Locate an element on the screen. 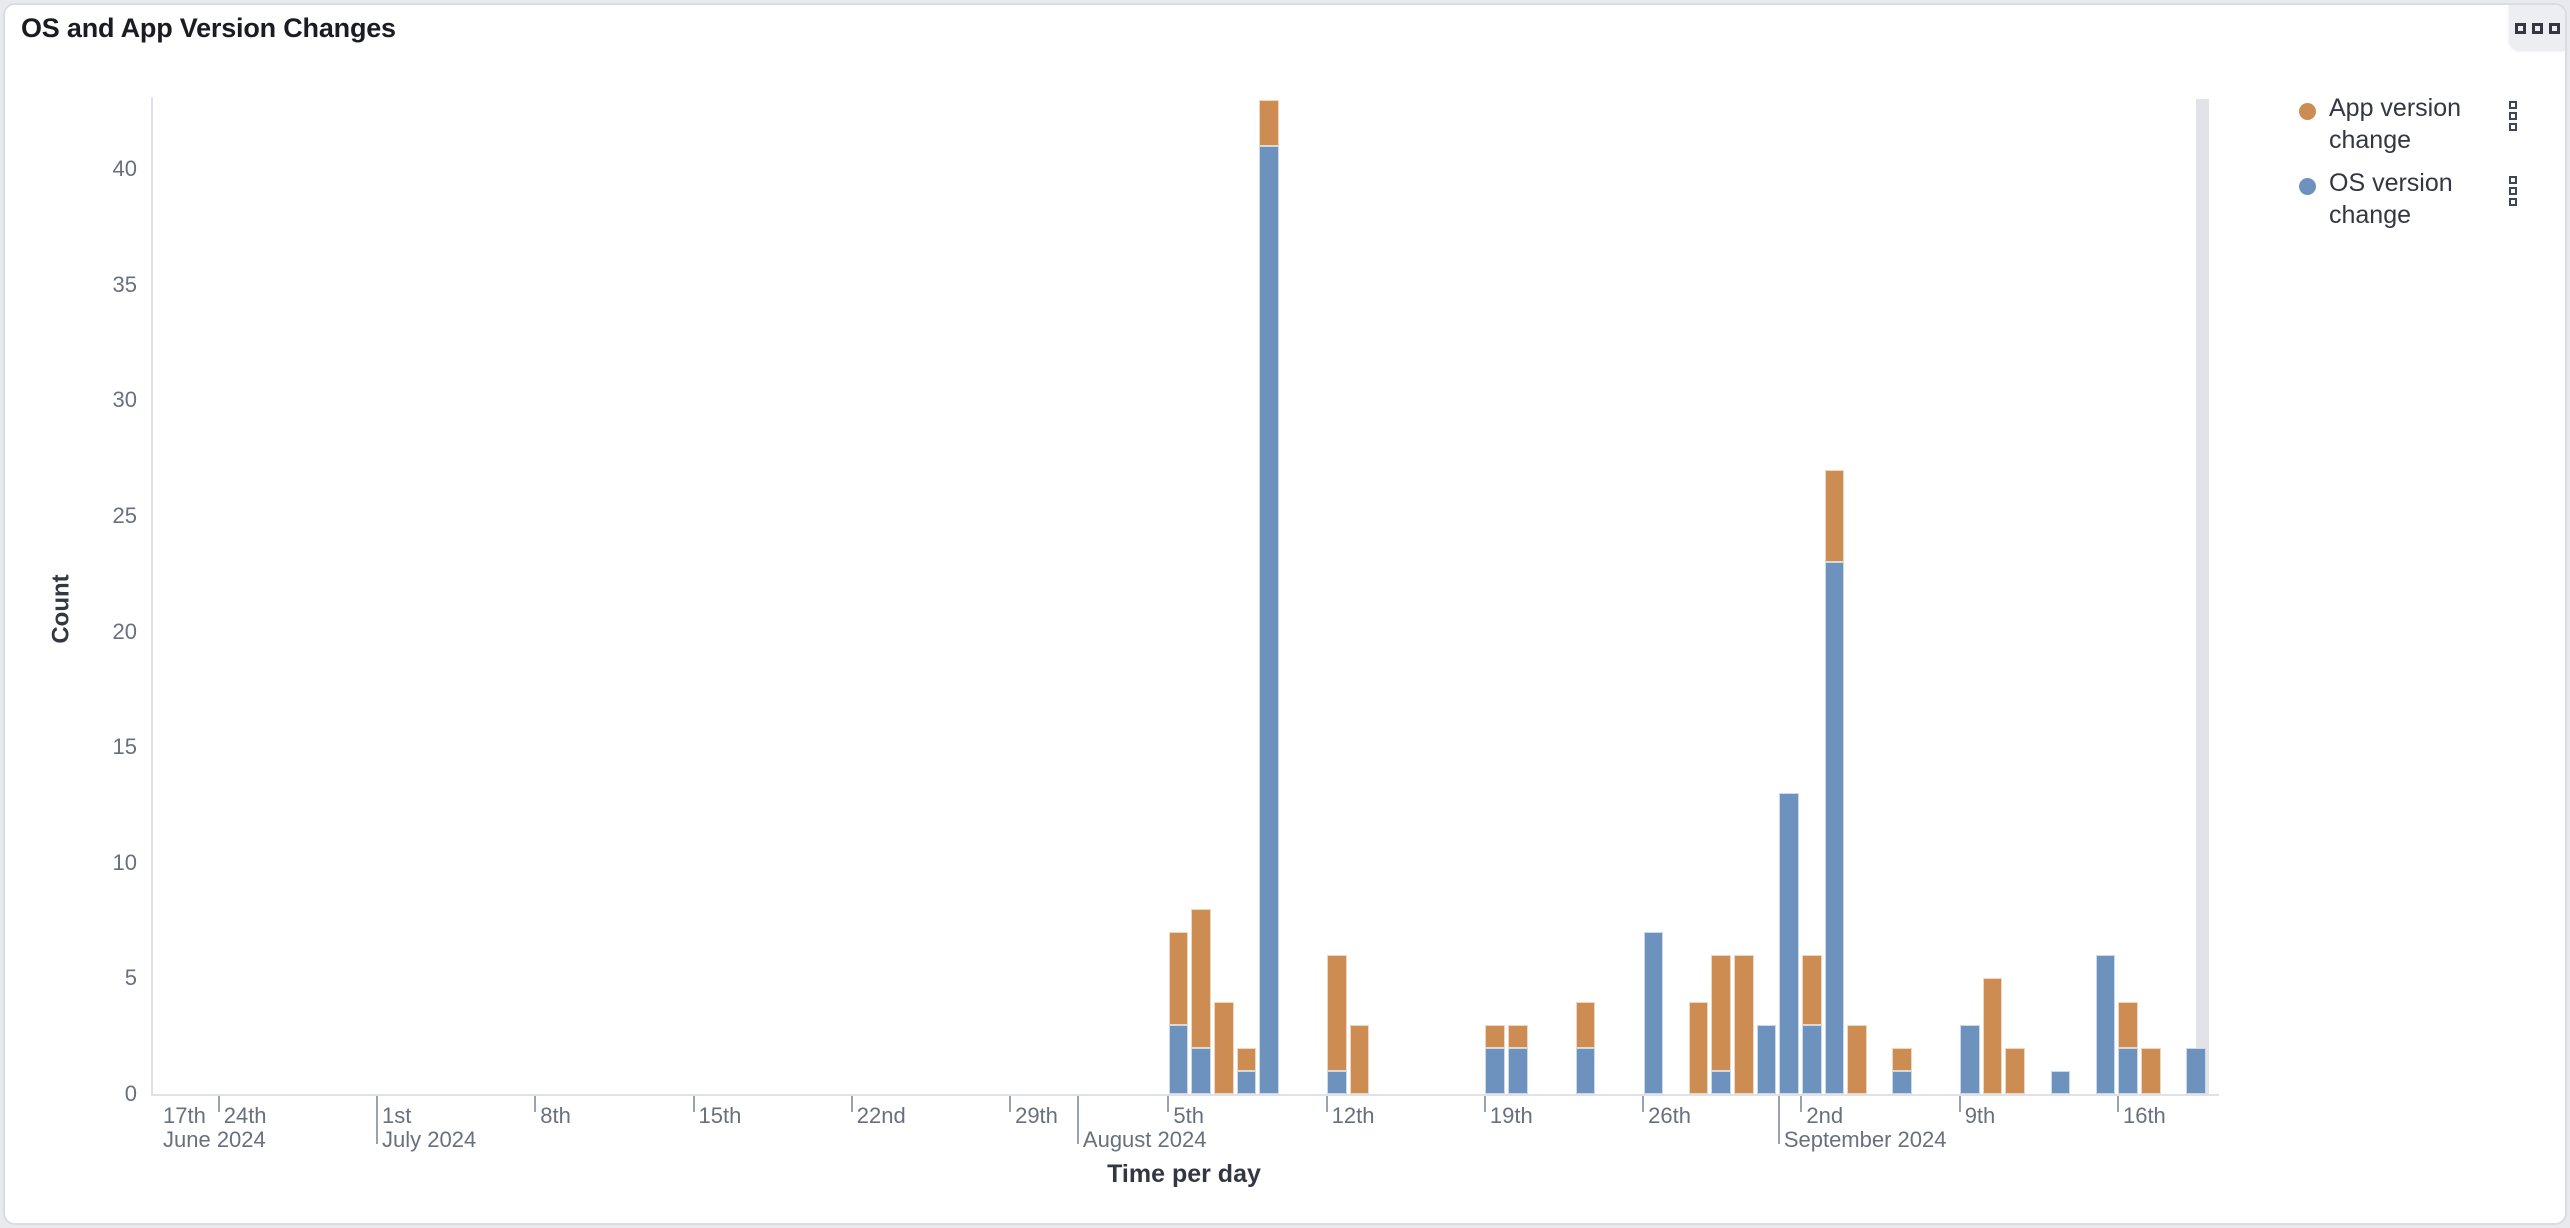 The width and height of the screenshot is (2570, 1228). x-day-tick-label: 24th is located at coordinates (245, 1115).